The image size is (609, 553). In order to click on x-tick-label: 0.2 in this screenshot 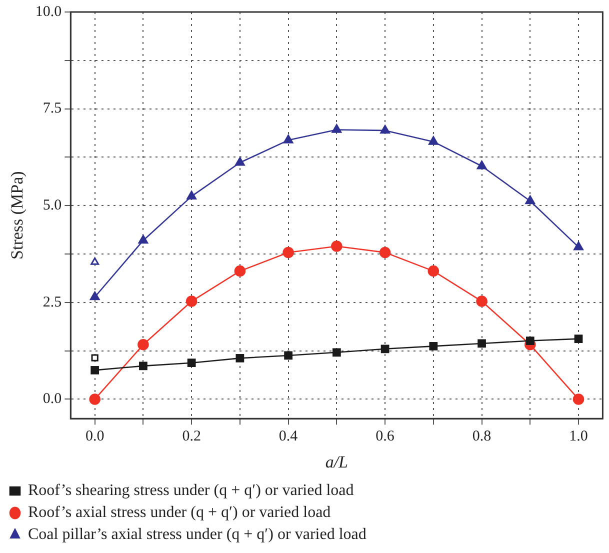, I will do `click(191, 436)`.